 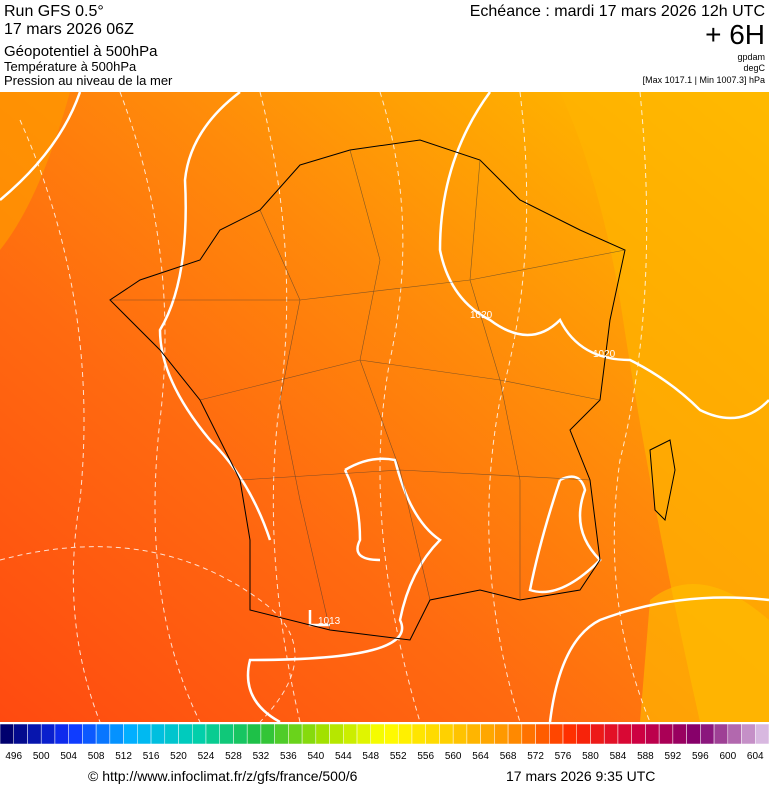 What do you see at coordinates (41, 756) in the screenshot?
I see `colorbar-label: 500` at bounding box center [41, 756].